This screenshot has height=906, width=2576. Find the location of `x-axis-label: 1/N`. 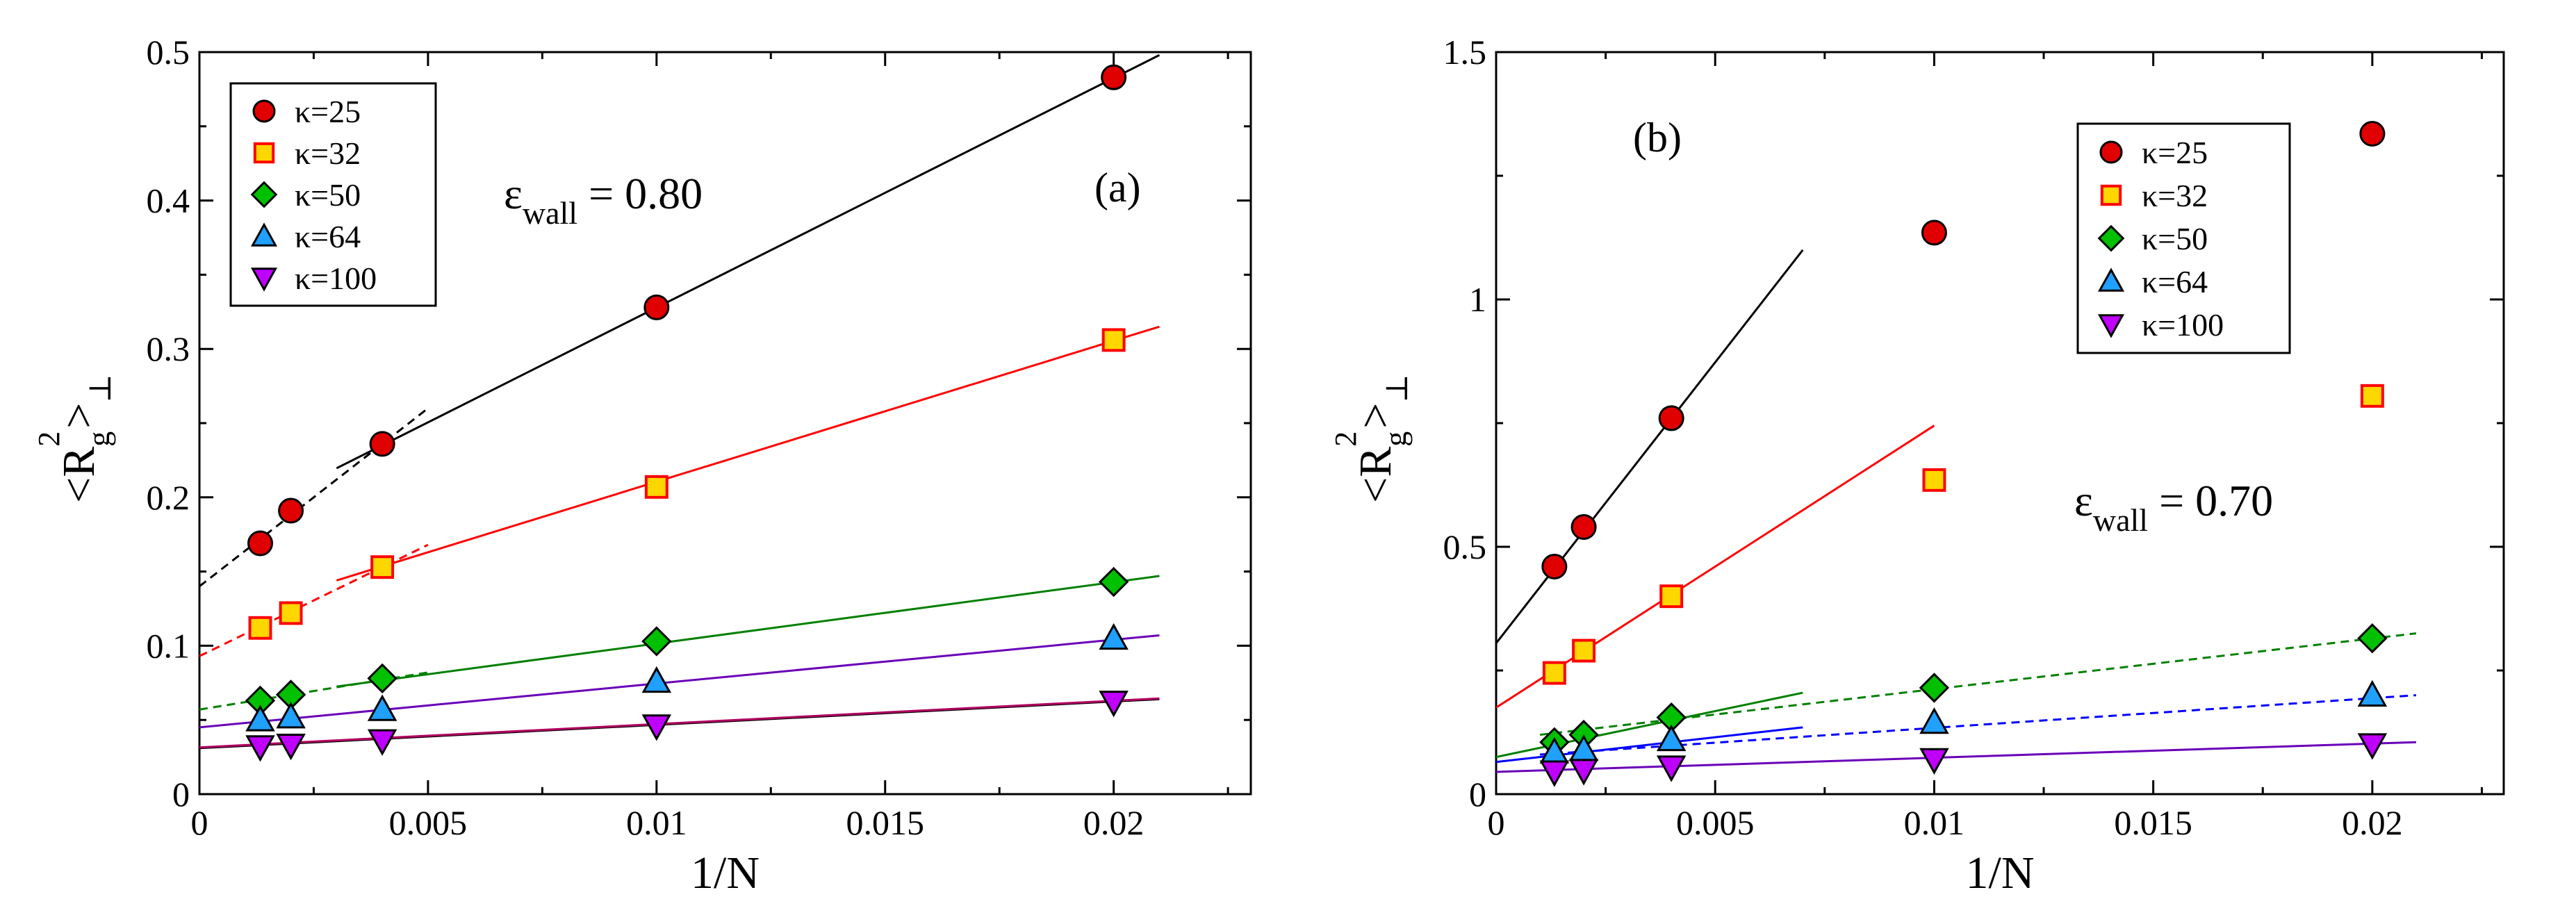

x-axis-label: 1/N is located at coordinates (2000, 873).